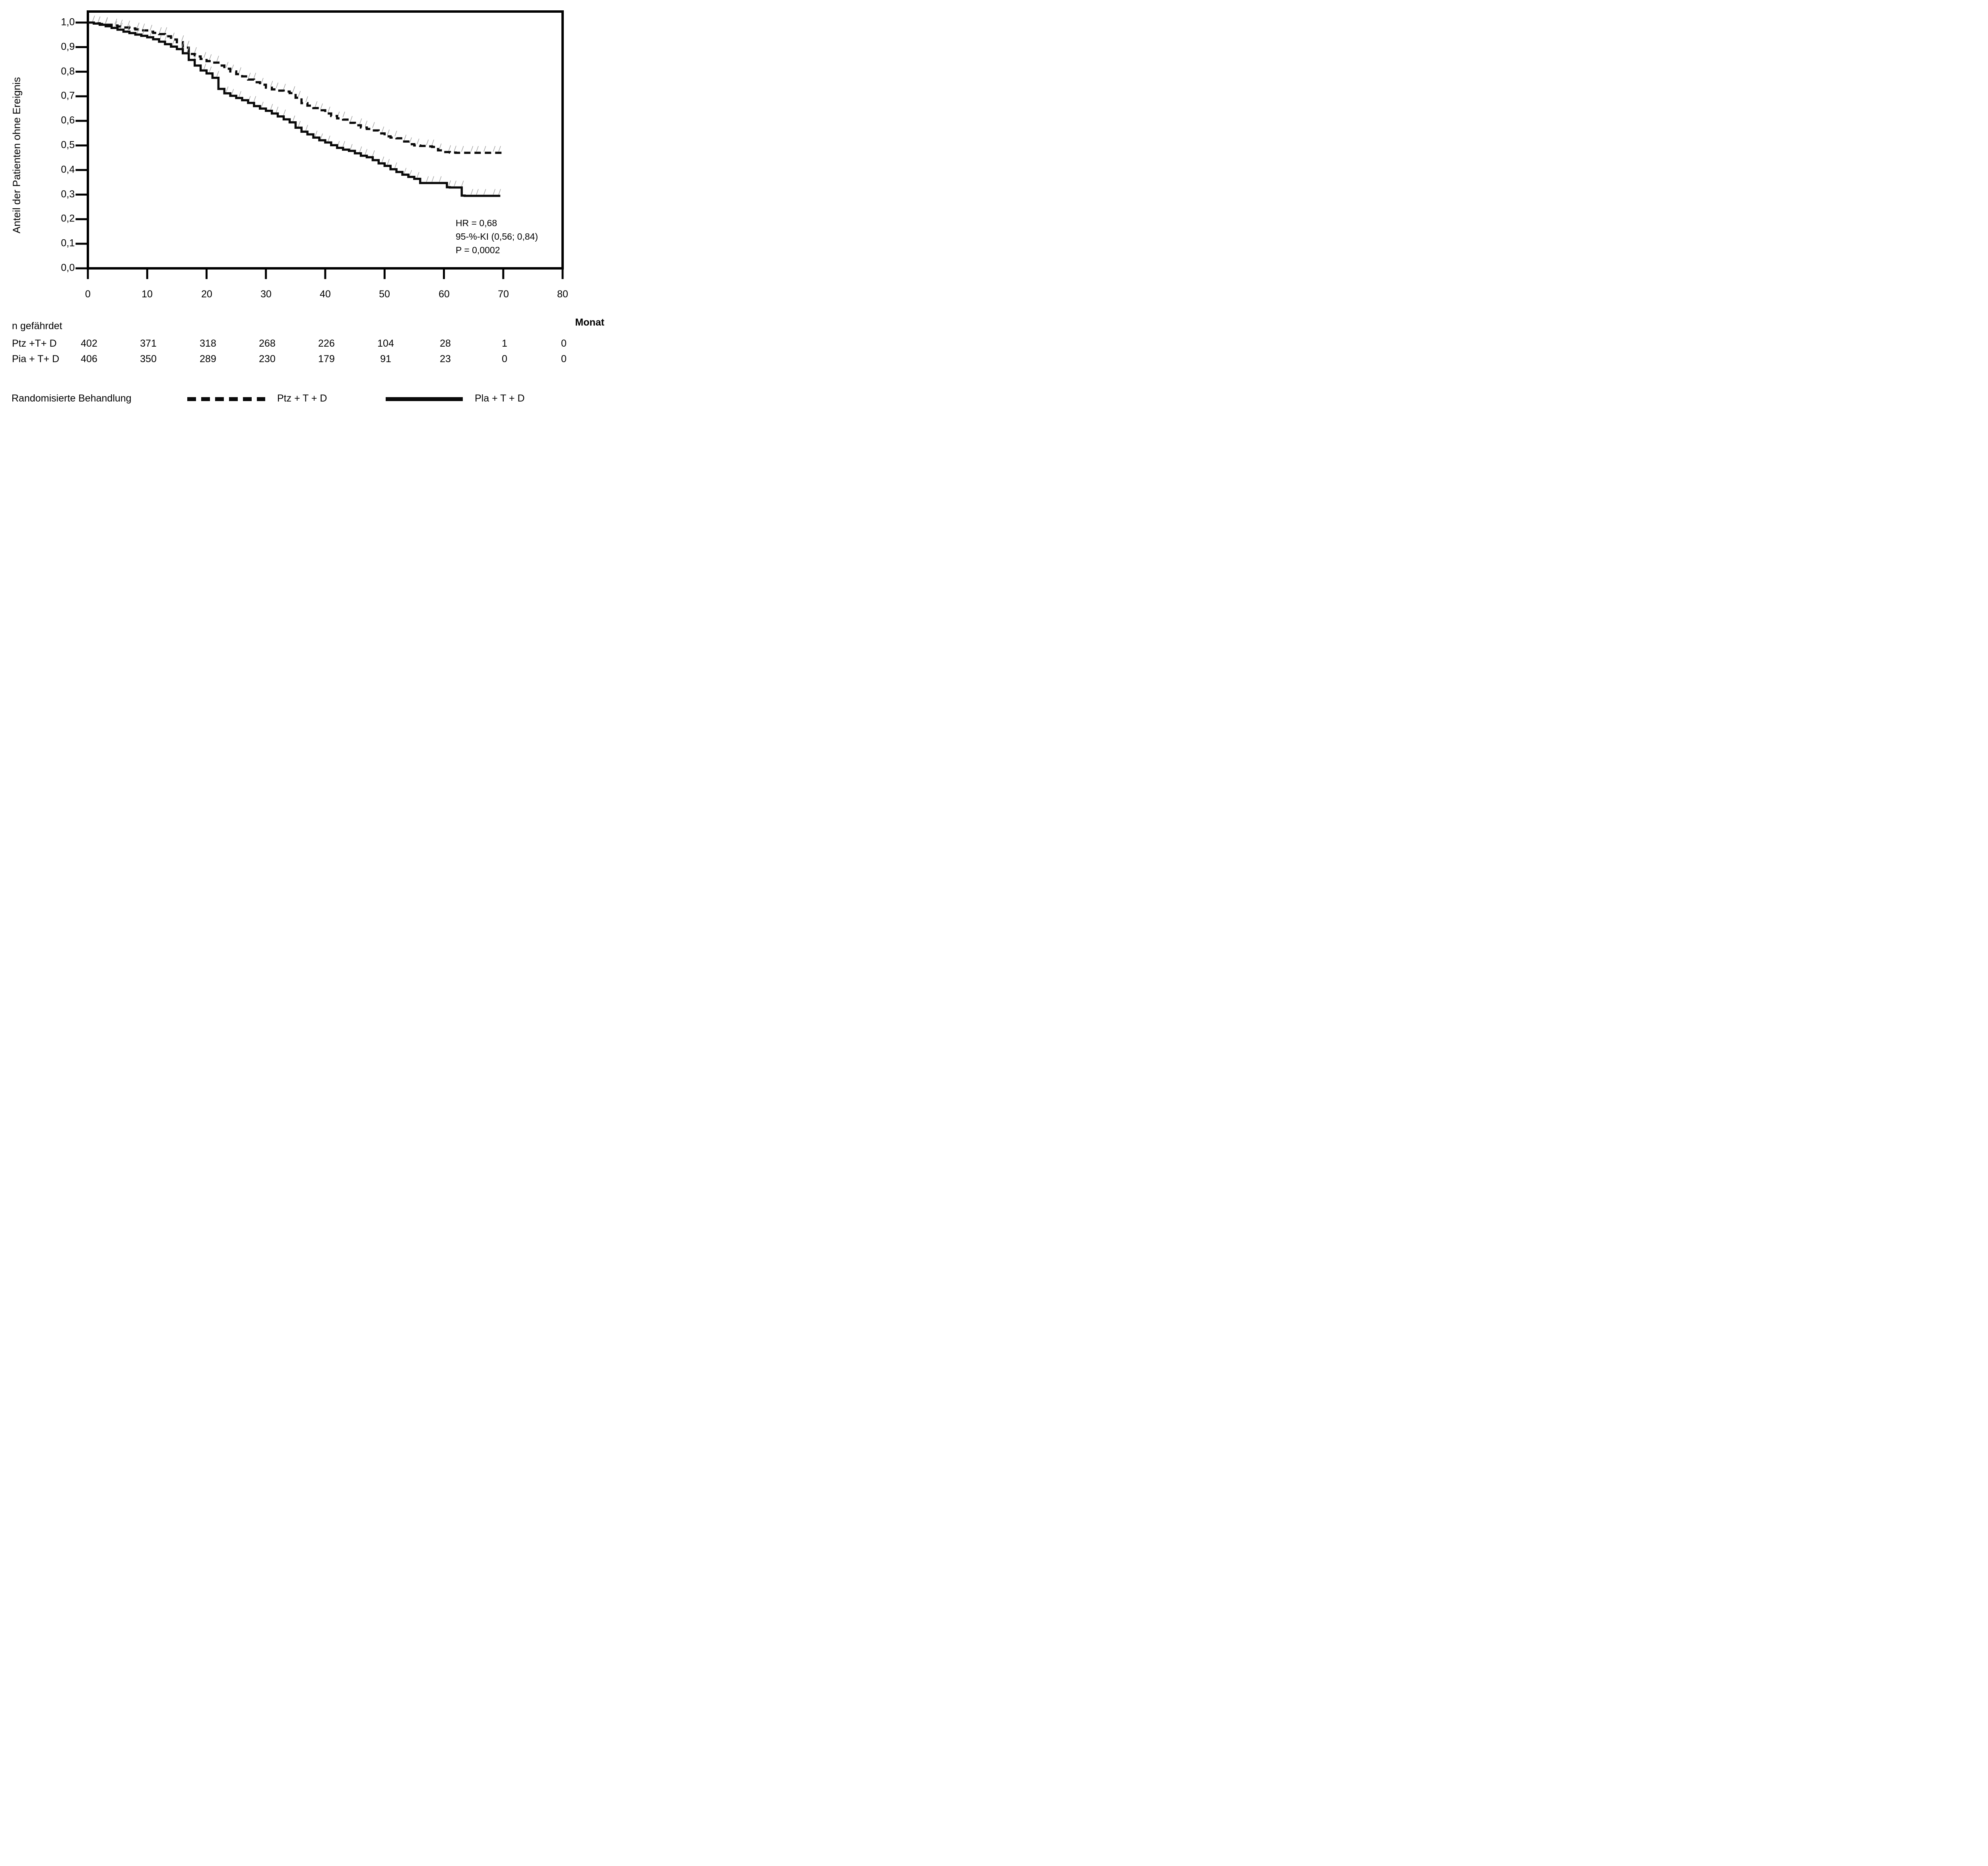 The image size is (1988, 1866). Describe the element at coordinates (148, 359) in the screenshot. I see `risk-count: 350` at that location.